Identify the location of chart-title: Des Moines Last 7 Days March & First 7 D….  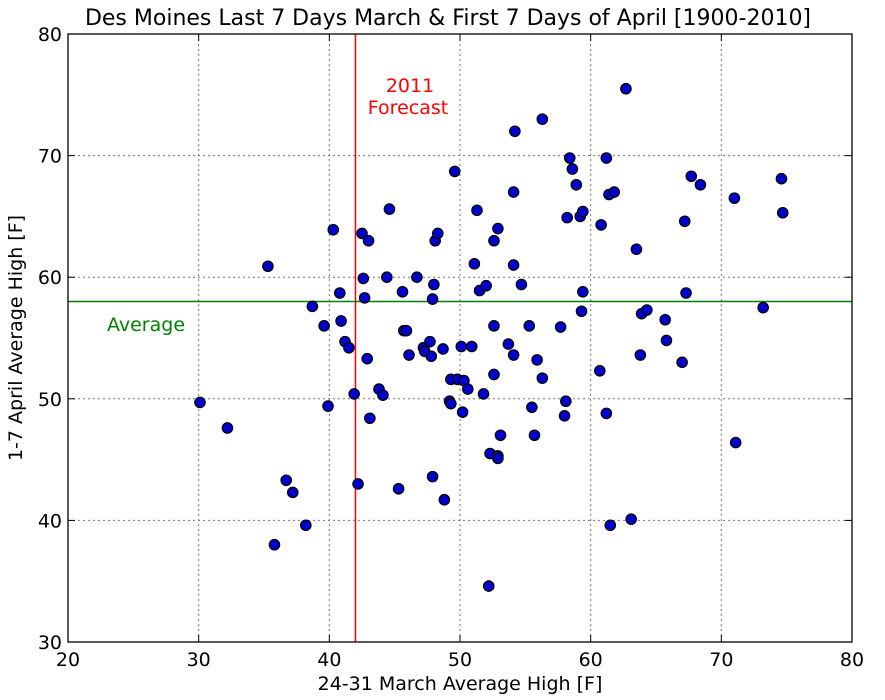
(448, 18).